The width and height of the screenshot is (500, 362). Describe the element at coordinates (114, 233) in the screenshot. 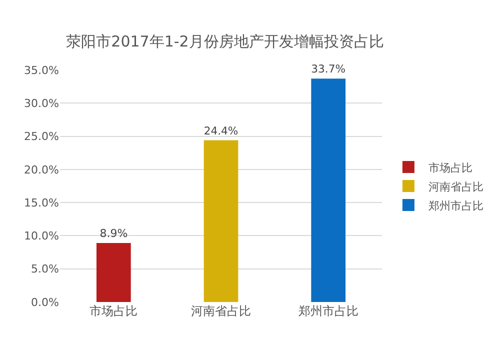

I see `data-label: 8.9%` at that location.